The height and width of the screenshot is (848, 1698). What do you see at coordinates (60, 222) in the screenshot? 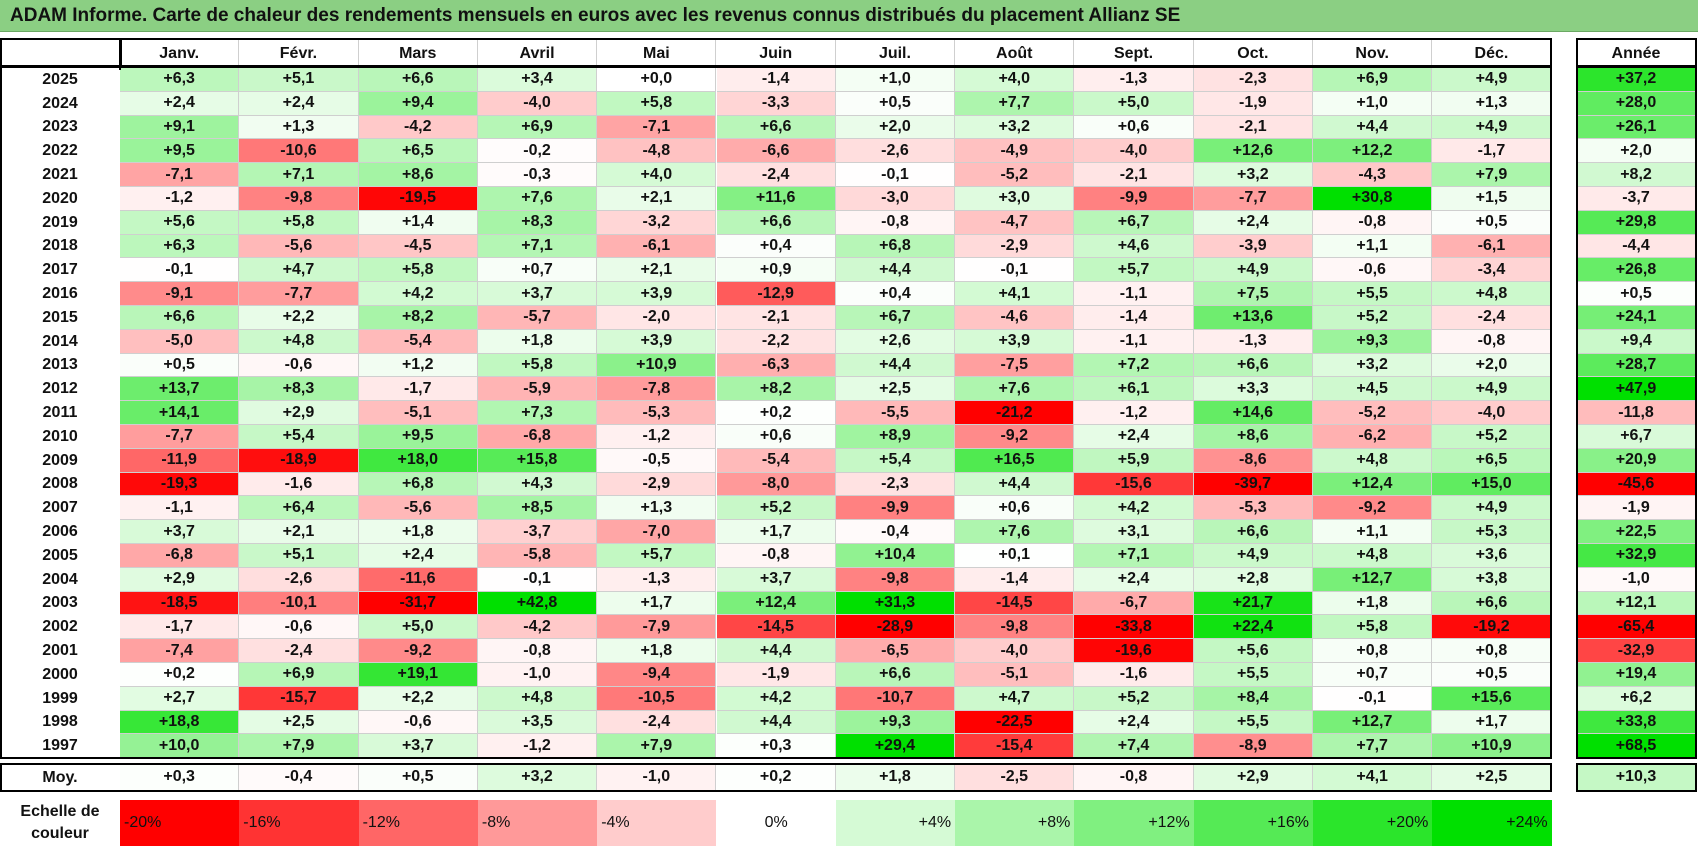
I see `year-label: 2019` at bounding box center [60, 222].